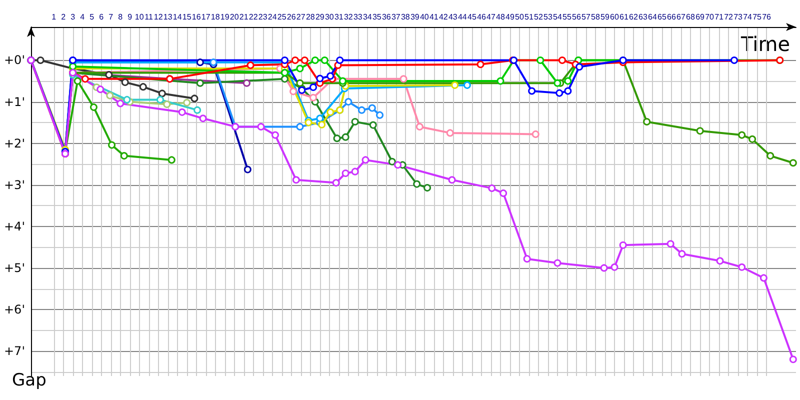 The height and width of the screenshot is (400, 800). Describe the element at coordinates (739, 17) in the screenshot. I see `x-tick-label: 73` at that location.